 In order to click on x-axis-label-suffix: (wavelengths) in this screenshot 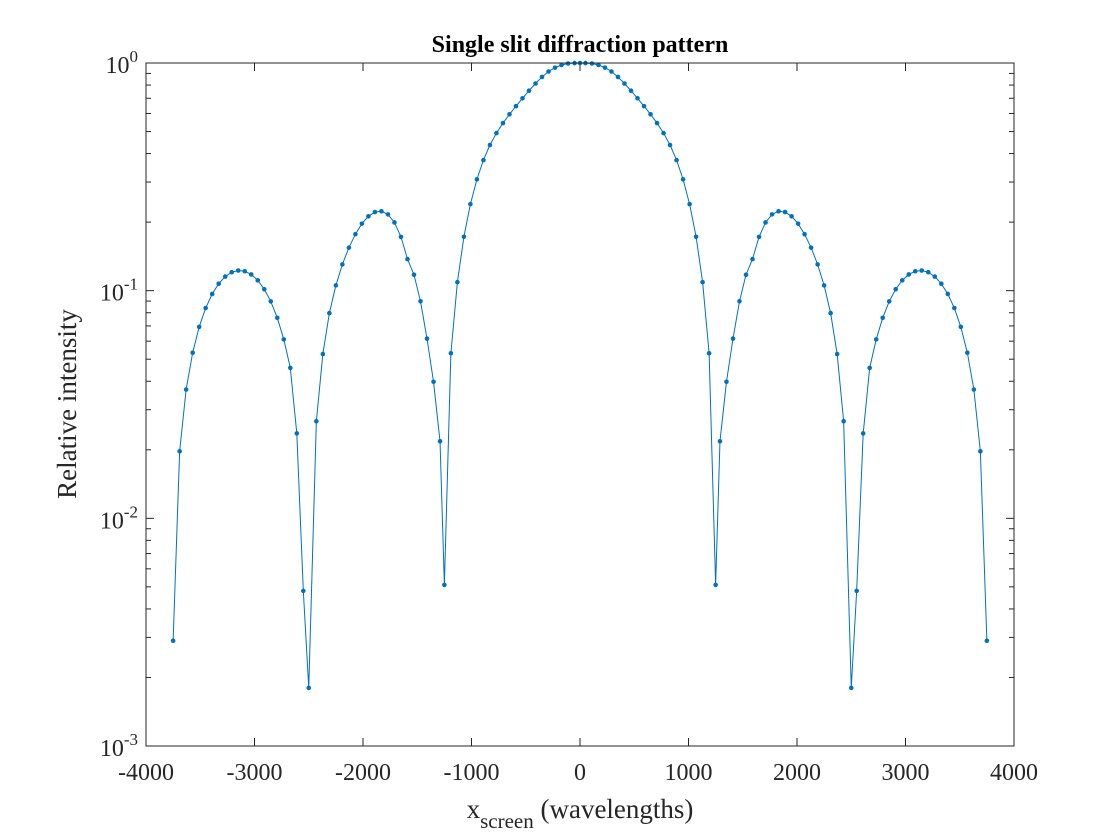, I will do `click(614, 809)`.